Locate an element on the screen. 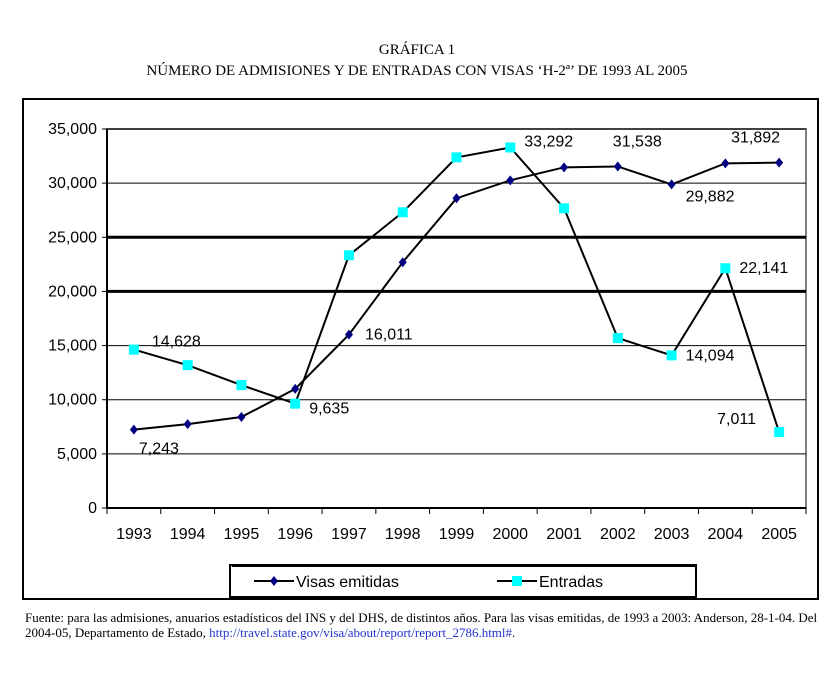  y-tick-label: 15,000 is located at coordinates (72, 346).